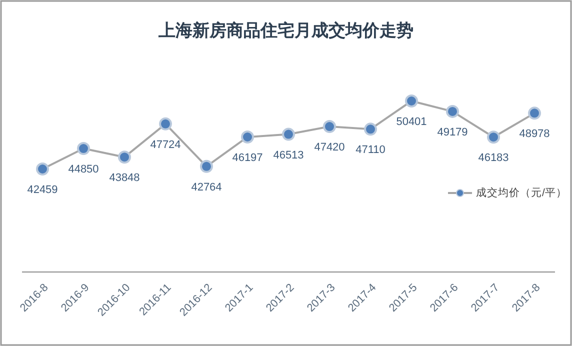  Describe the element at coordinates (329, 148) in the screenshot. I see `data-label: 47420` at that location.